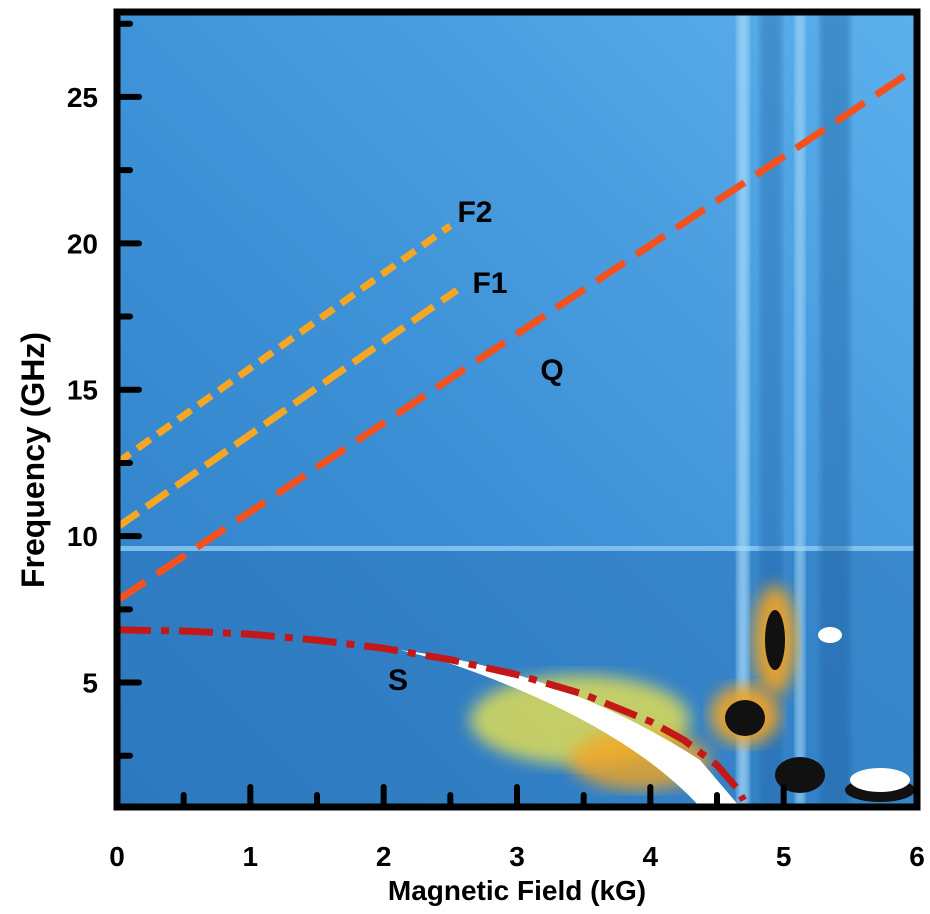 Image resolution: width=930 pixels, height=914 pixels. What do you see at coordinates (917, 856) in the screenshot?
I see `x-tick-label: 6` at bounding box center [917, 856].